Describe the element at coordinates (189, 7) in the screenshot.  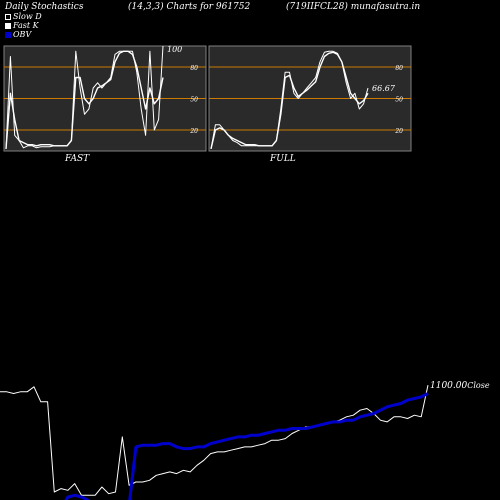
I see `chart-params: (14,3,3) Charts for 961752` at that location.